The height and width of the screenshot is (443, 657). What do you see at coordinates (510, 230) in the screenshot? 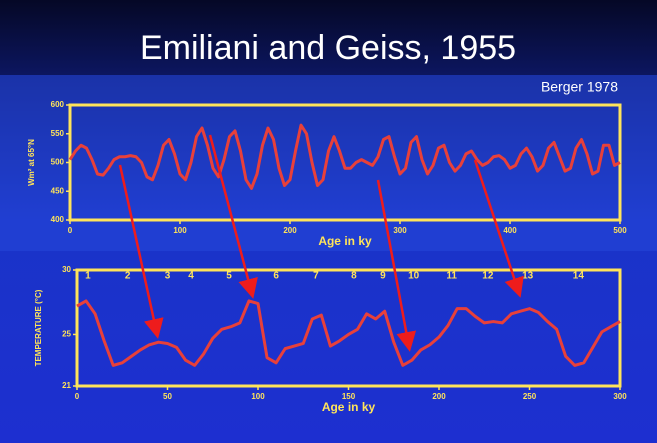
I see `x-tick-label: 400` at bounding box center [510, 230].